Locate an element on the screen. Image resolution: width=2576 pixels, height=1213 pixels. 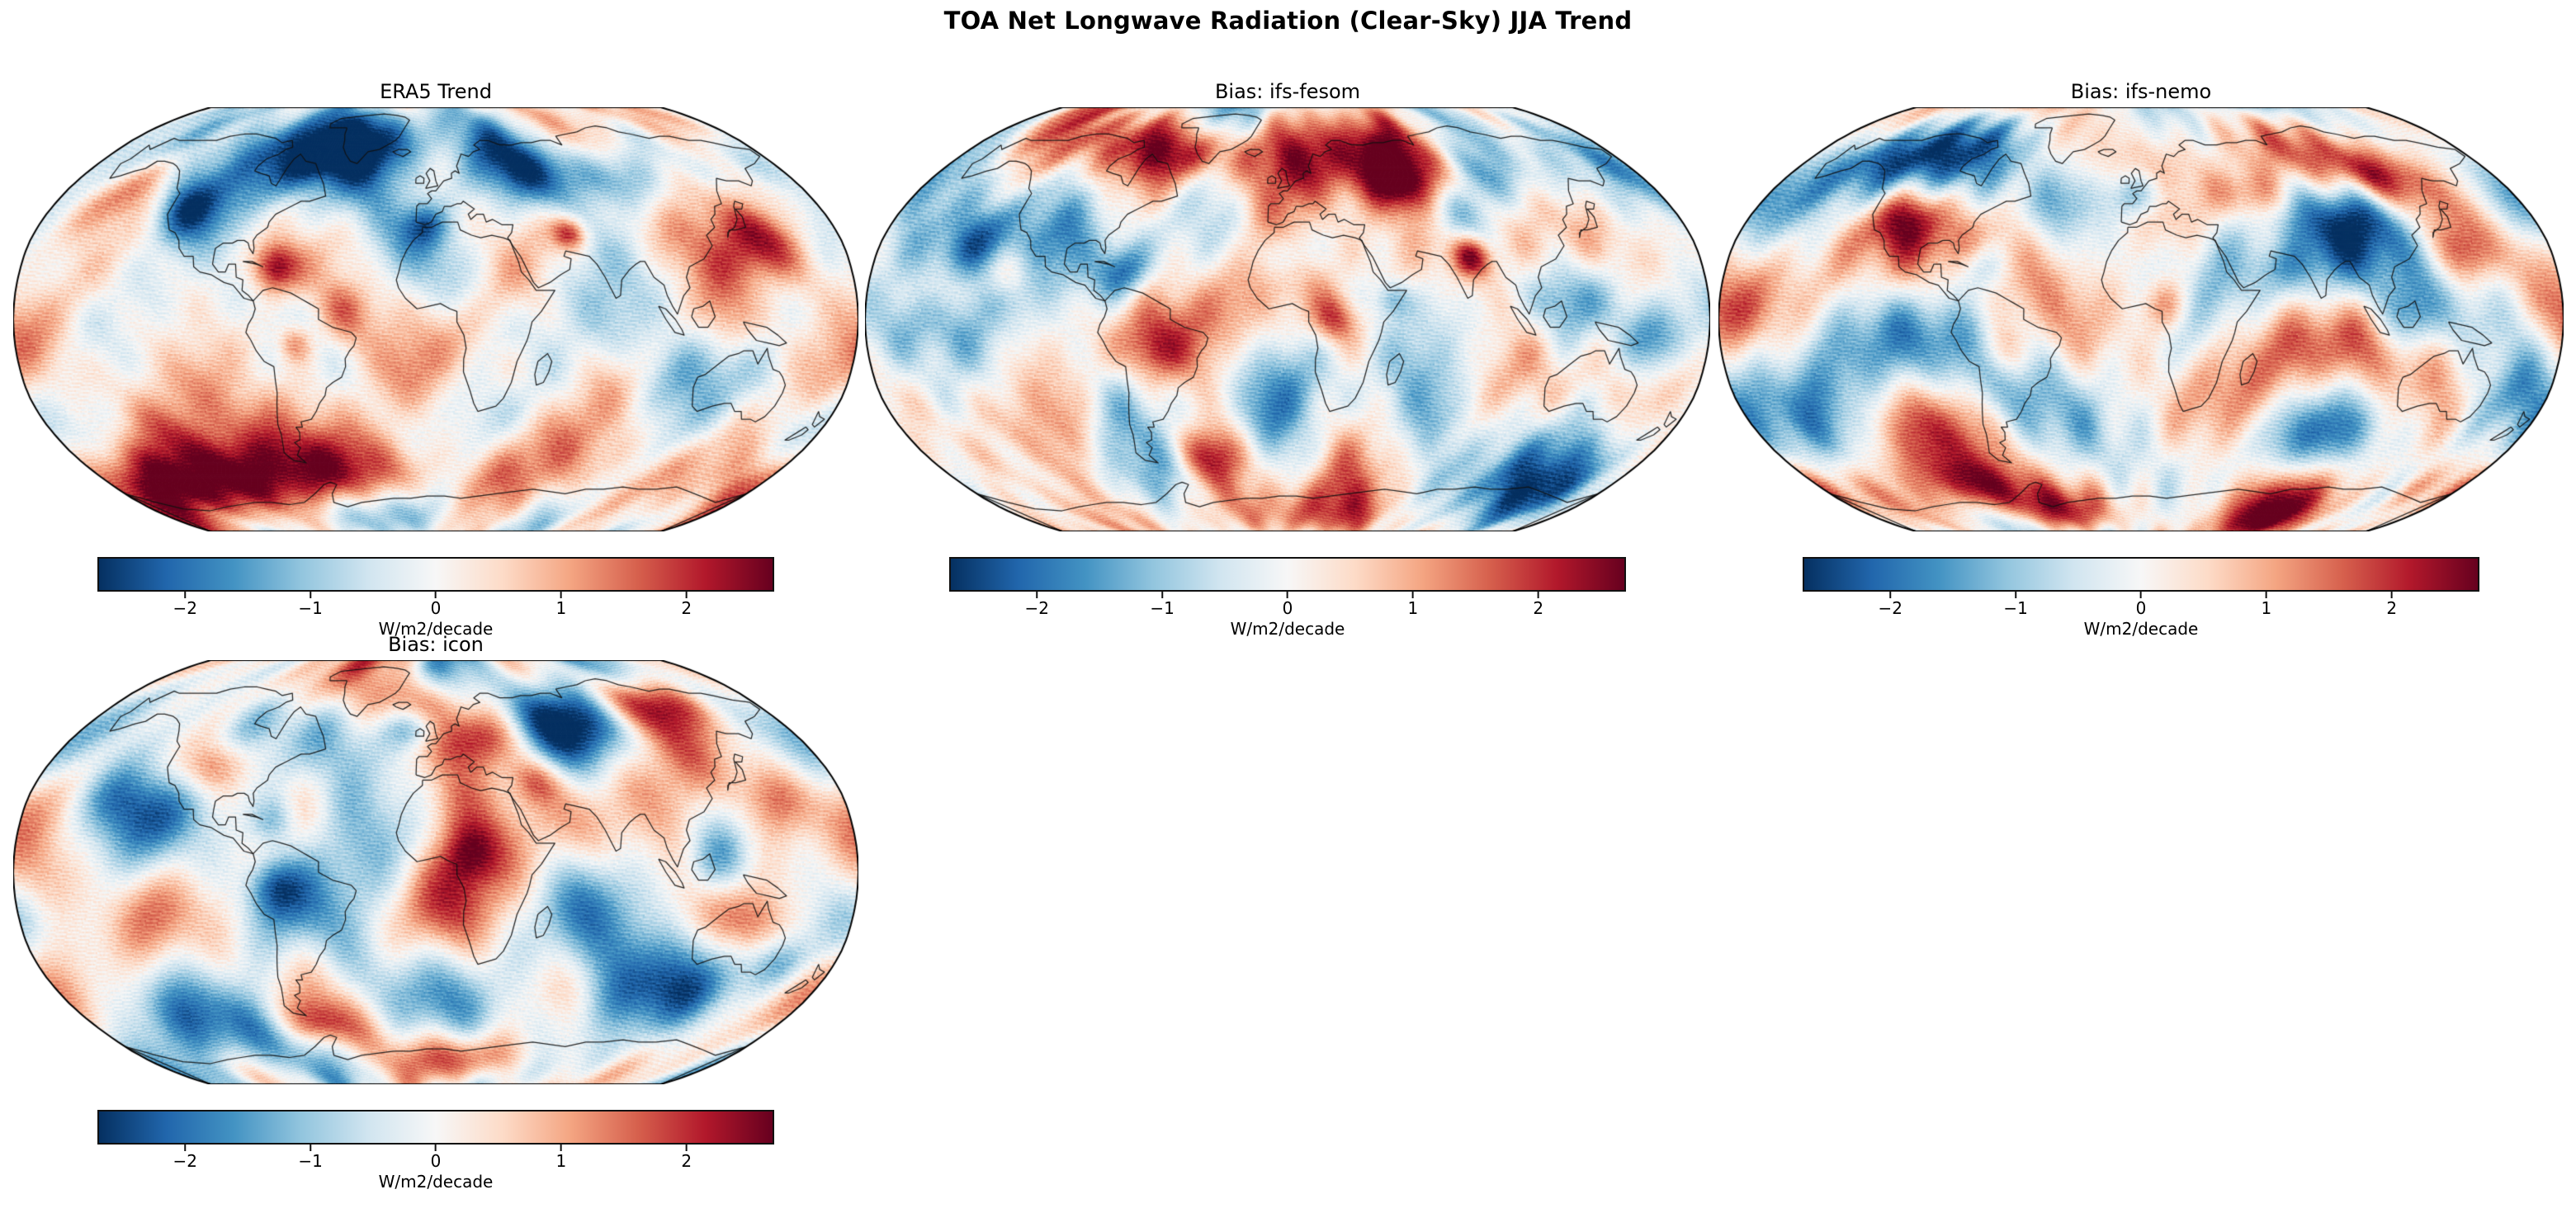
map-ifs-fesom is located at coordinates (1287, 319).